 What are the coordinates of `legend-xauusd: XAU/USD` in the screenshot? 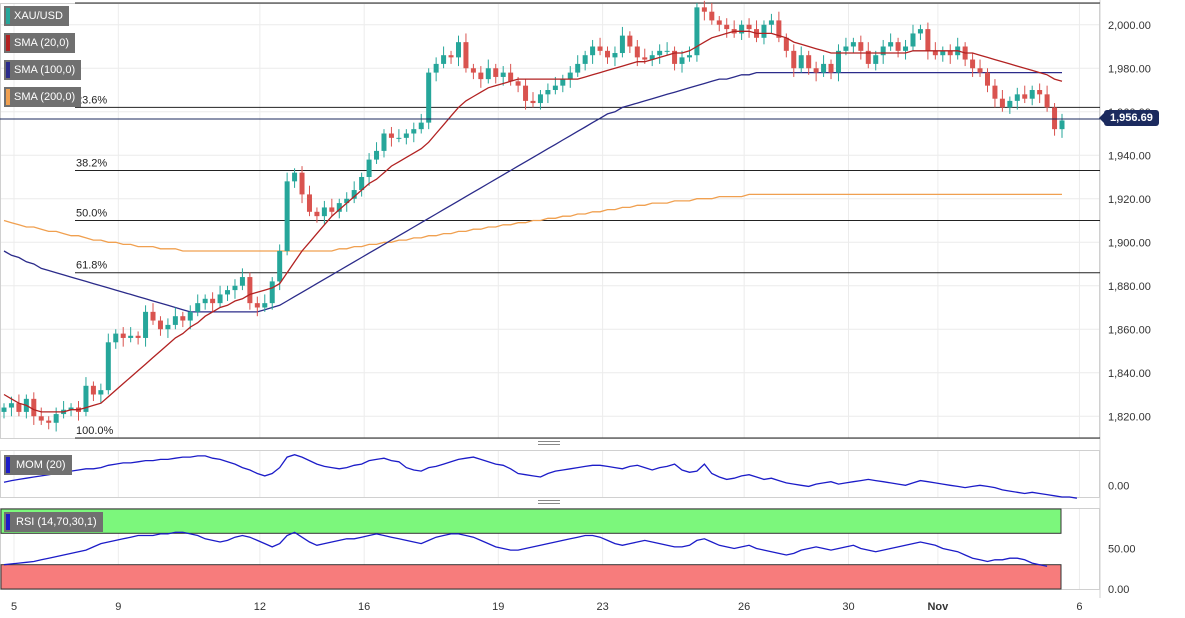 It's located at (36, 16).